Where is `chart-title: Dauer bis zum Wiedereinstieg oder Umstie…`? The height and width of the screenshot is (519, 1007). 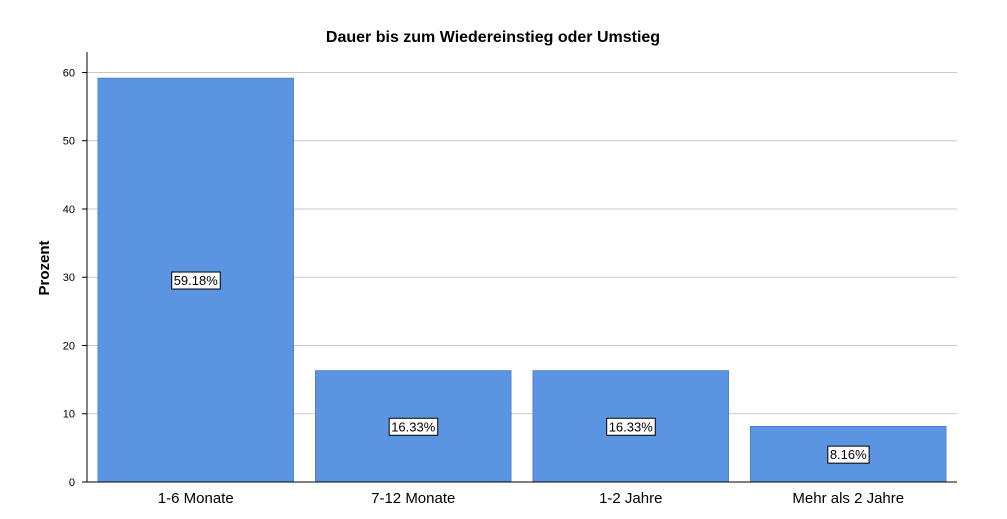 chart-title: Dauer bis zum Wiedereinstieg oder Umstie… is located at coordinates (493, 37).